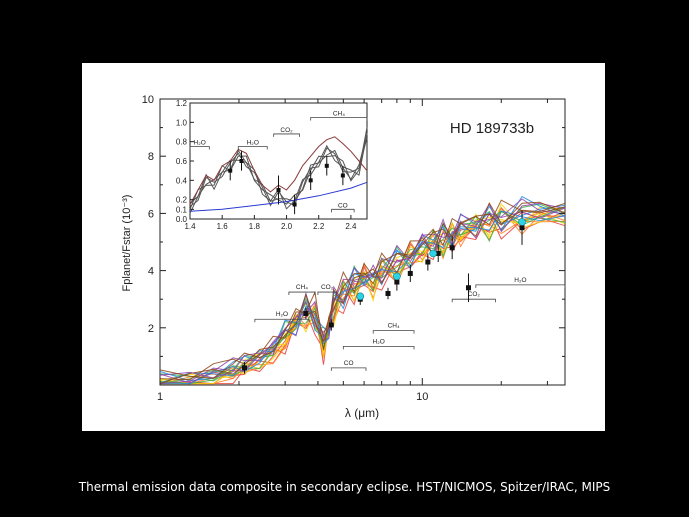 This screenshot has width=689, height=517. What do you see at coordinates (151, 214) in the screenshot?
I see `y-tick-label: 6` at bounding box center [151, 214].